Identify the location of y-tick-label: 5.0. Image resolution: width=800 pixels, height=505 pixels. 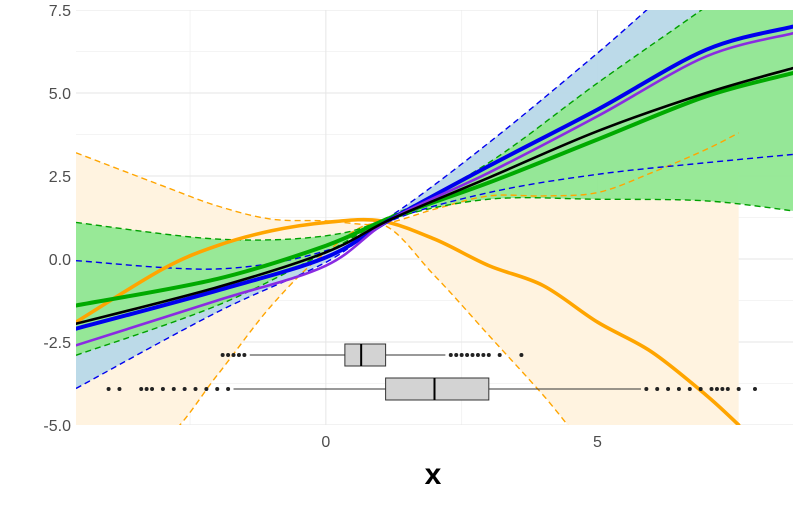
(60, 94).